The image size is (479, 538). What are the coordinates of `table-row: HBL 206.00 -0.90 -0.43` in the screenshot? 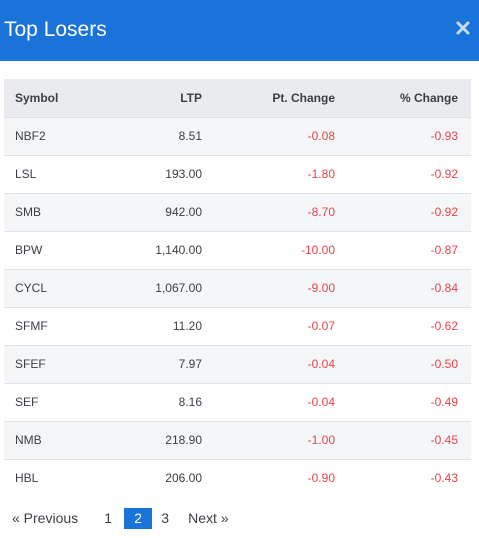 It's located at (237, 478).